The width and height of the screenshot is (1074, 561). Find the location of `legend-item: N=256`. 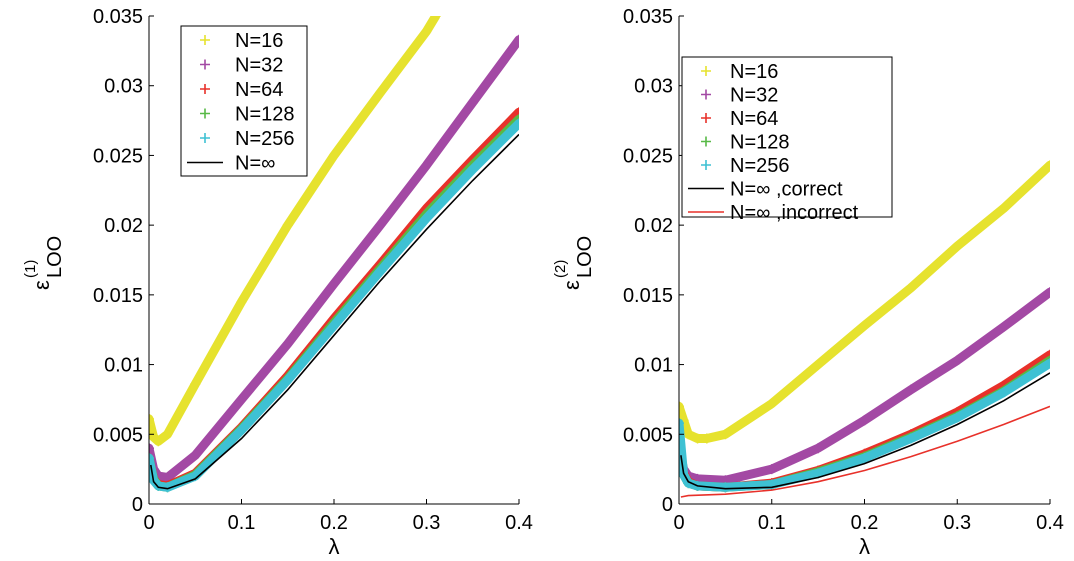

legend-item: N=256 is located at coordinates (247, 139).